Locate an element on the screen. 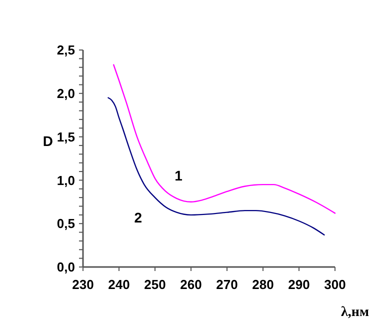  x-tick-label: 230 is located at coordinates (83, 284).